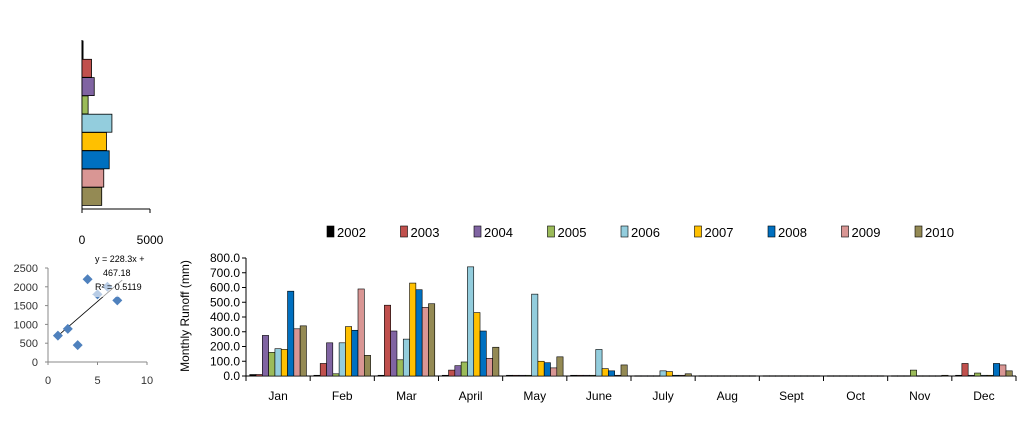 The height and width of the screenshot is (425, 1031). I want to click on bar-2003-June, so click(580, 375).